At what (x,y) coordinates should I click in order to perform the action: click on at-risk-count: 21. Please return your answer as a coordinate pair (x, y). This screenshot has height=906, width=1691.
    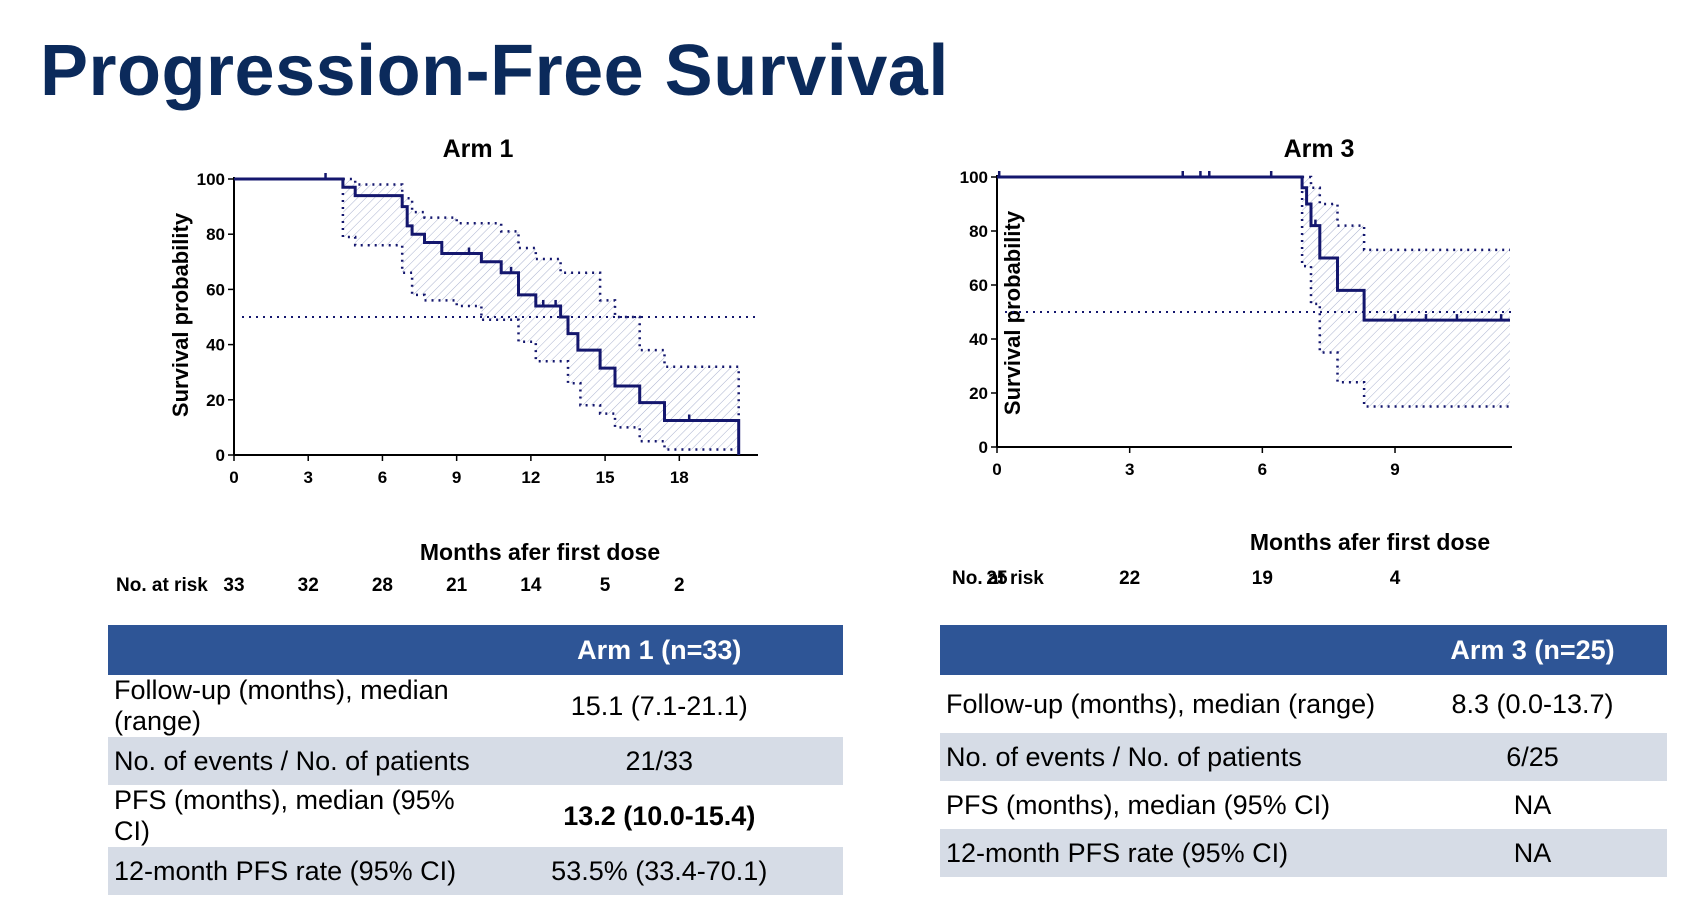
    Looking at the image, I should click on (457, 585).